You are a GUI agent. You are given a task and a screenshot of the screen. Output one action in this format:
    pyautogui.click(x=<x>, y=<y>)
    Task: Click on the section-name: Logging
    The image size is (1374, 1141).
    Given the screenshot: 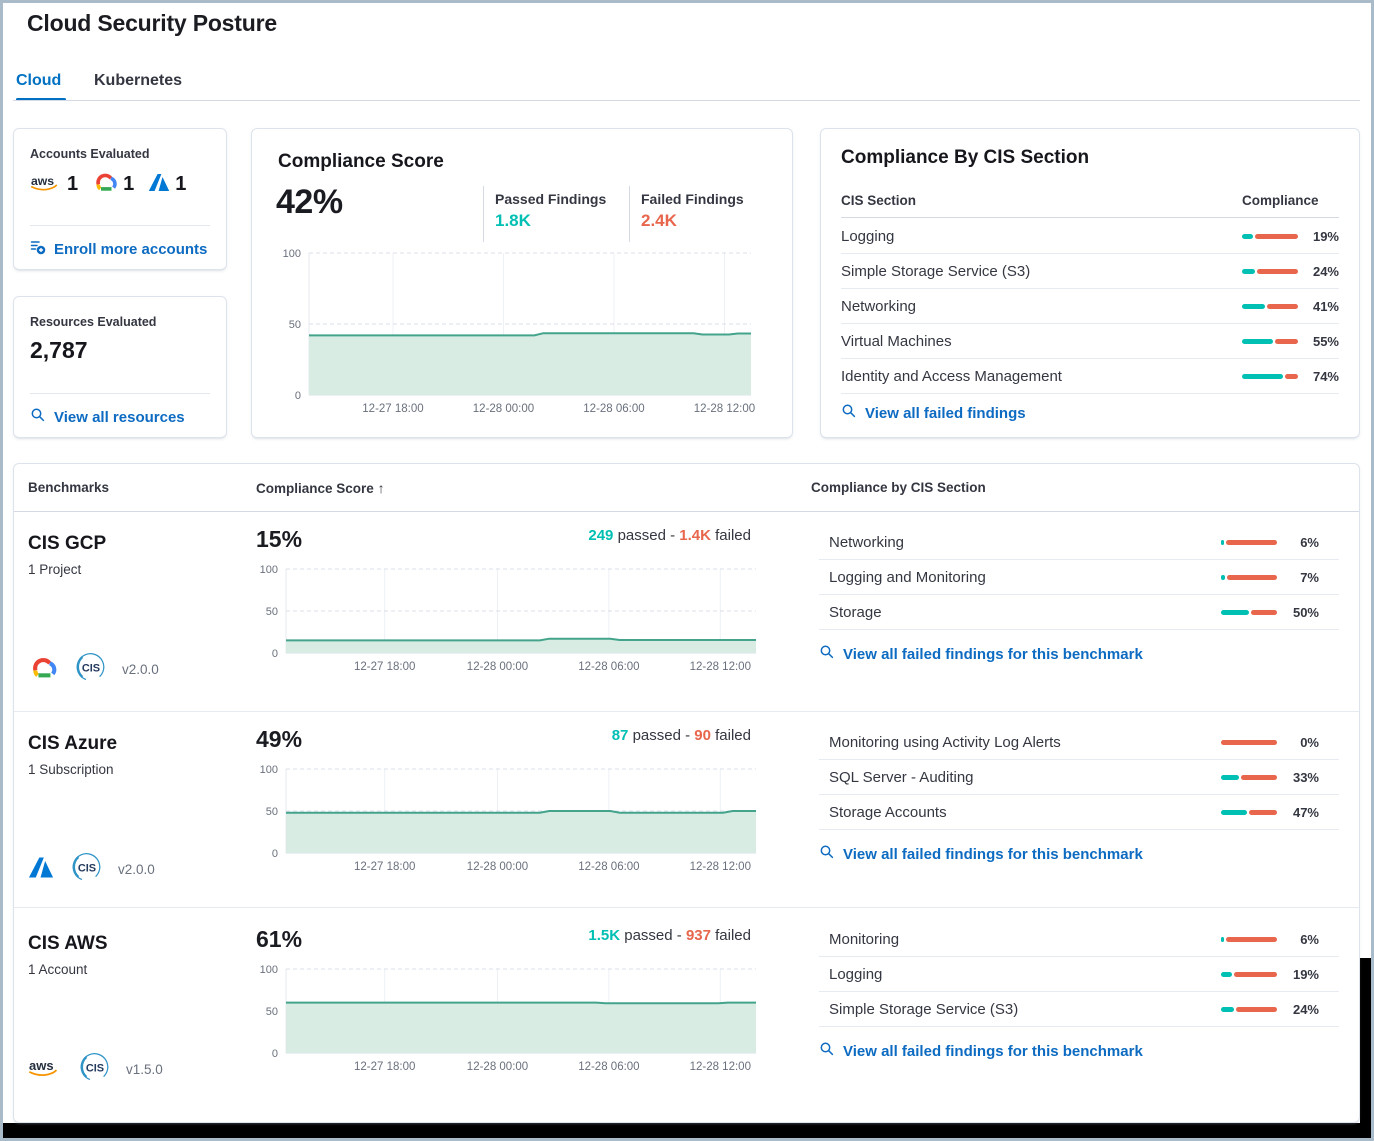 What is the action you would take?
    pyautogui.click(x=856, y=974)
    